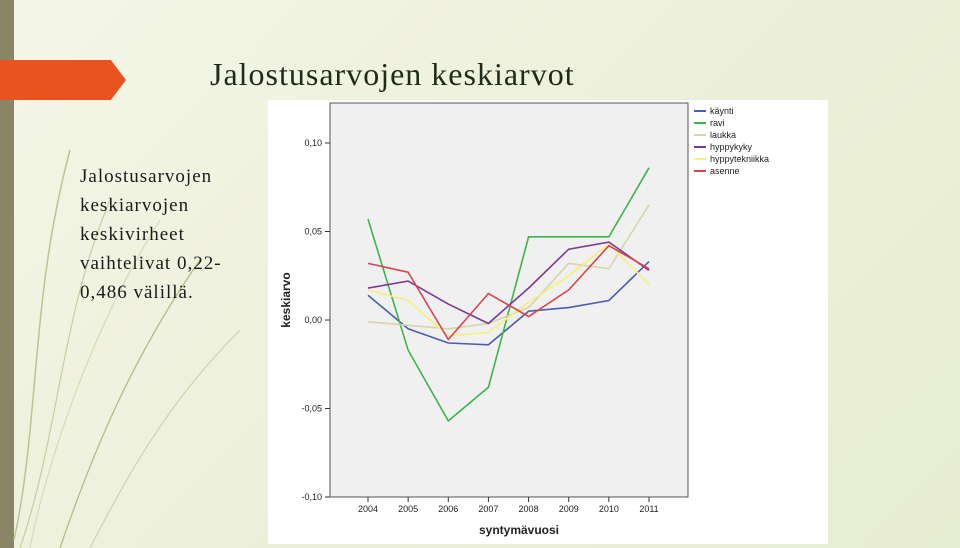 Image resolution: width=960 pixels, height=548 pixels. I want to click on series-line-hyppytekniikka, so click(508, 289).